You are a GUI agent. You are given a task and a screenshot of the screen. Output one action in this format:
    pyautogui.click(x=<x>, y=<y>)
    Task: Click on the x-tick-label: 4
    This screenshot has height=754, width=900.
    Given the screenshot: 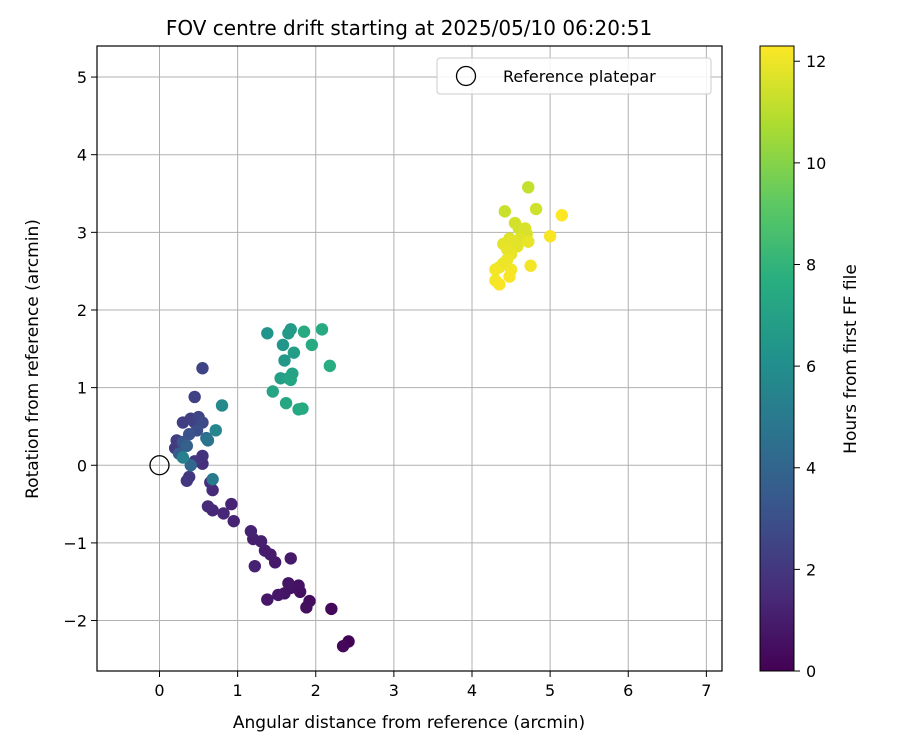 What is the action you would take?
    pyautogui.click(x=472, y=690)
    